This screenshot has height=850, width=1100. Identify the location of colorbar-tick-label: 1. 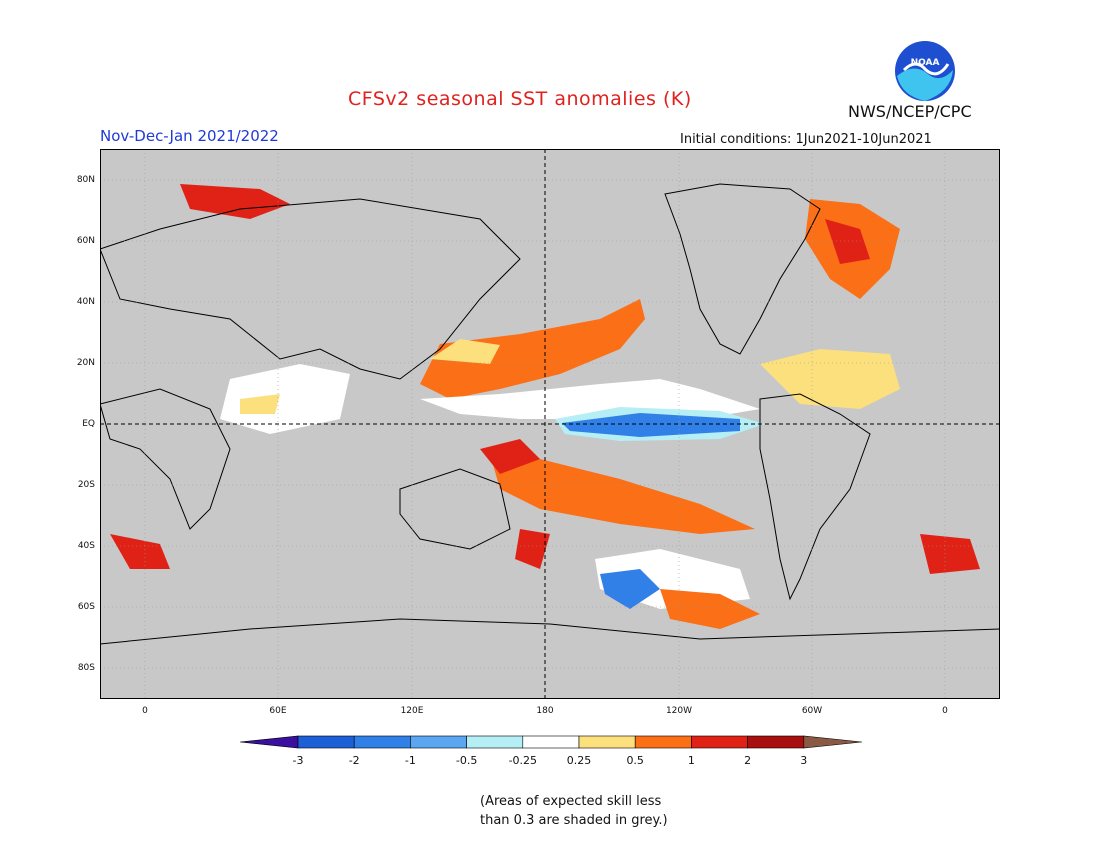
(691, 760).